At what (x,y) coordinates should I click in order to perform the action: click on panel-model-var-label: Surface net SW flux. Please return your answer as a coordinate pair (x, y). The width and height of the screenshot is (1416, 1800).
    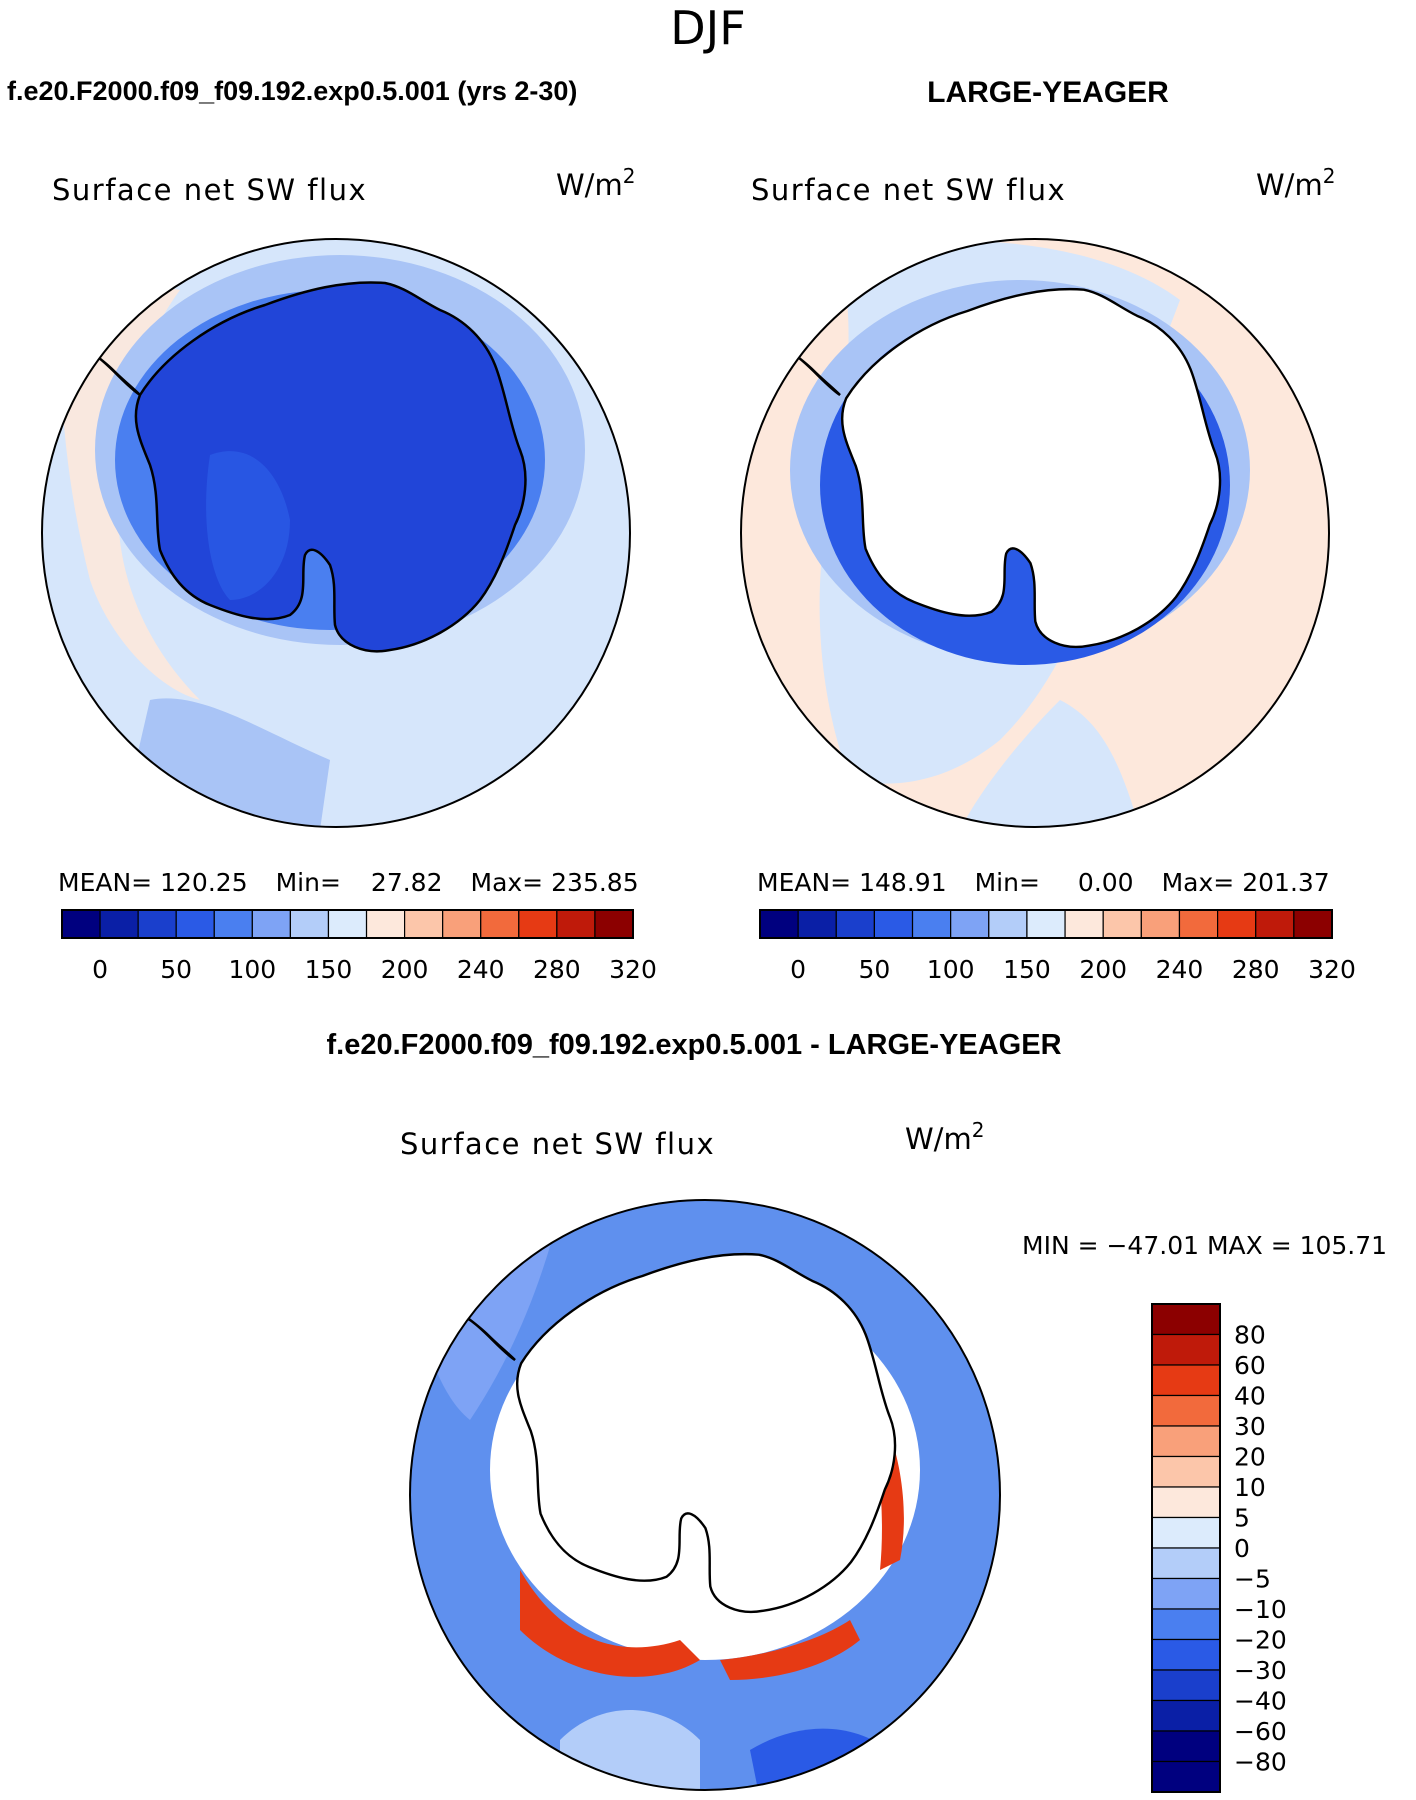
    Looking at the image, I should click on (209, 190).